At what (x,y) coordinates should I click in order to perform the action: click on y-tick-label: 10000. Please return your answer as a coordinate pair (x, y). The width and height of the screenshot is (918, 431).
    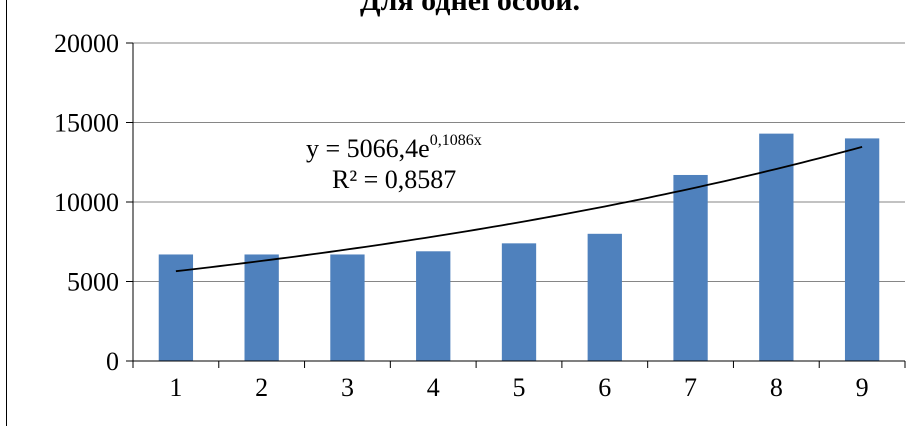
    Looking at the image, I should click on (86, 202).